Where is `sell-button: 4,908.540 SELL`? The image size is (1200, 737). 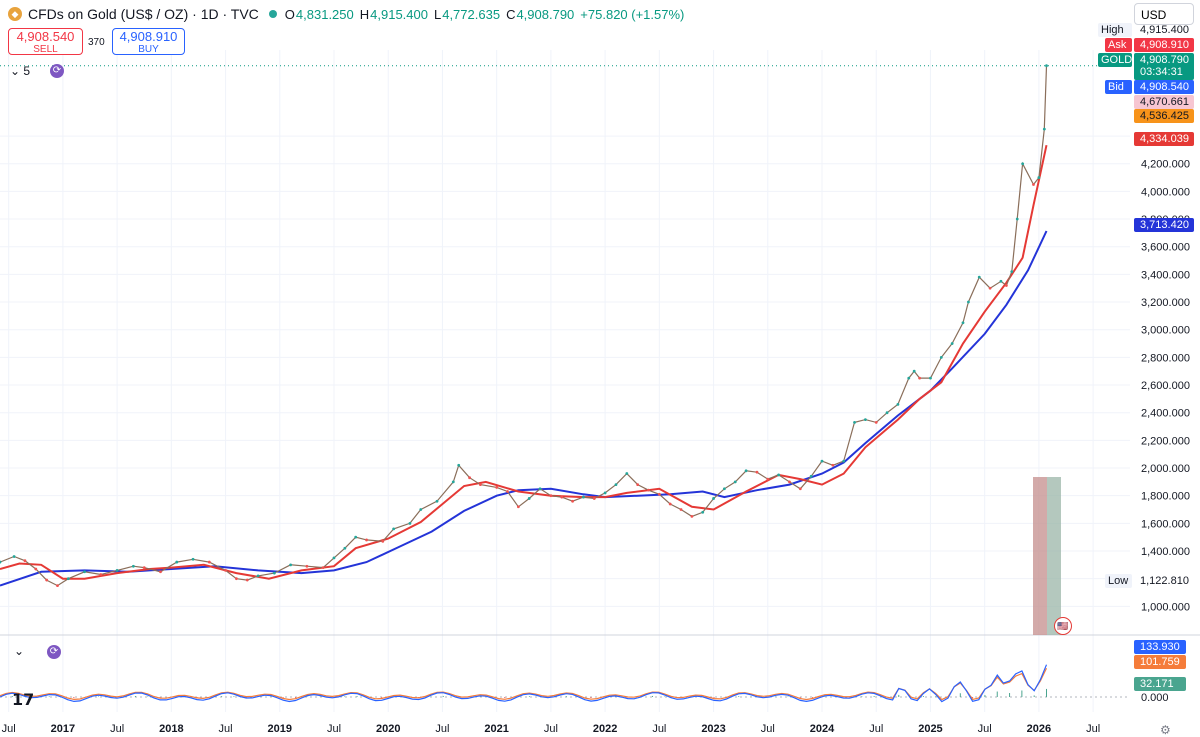 sell-button: 4,908.540 SELL is located at coordinates (45, 41).